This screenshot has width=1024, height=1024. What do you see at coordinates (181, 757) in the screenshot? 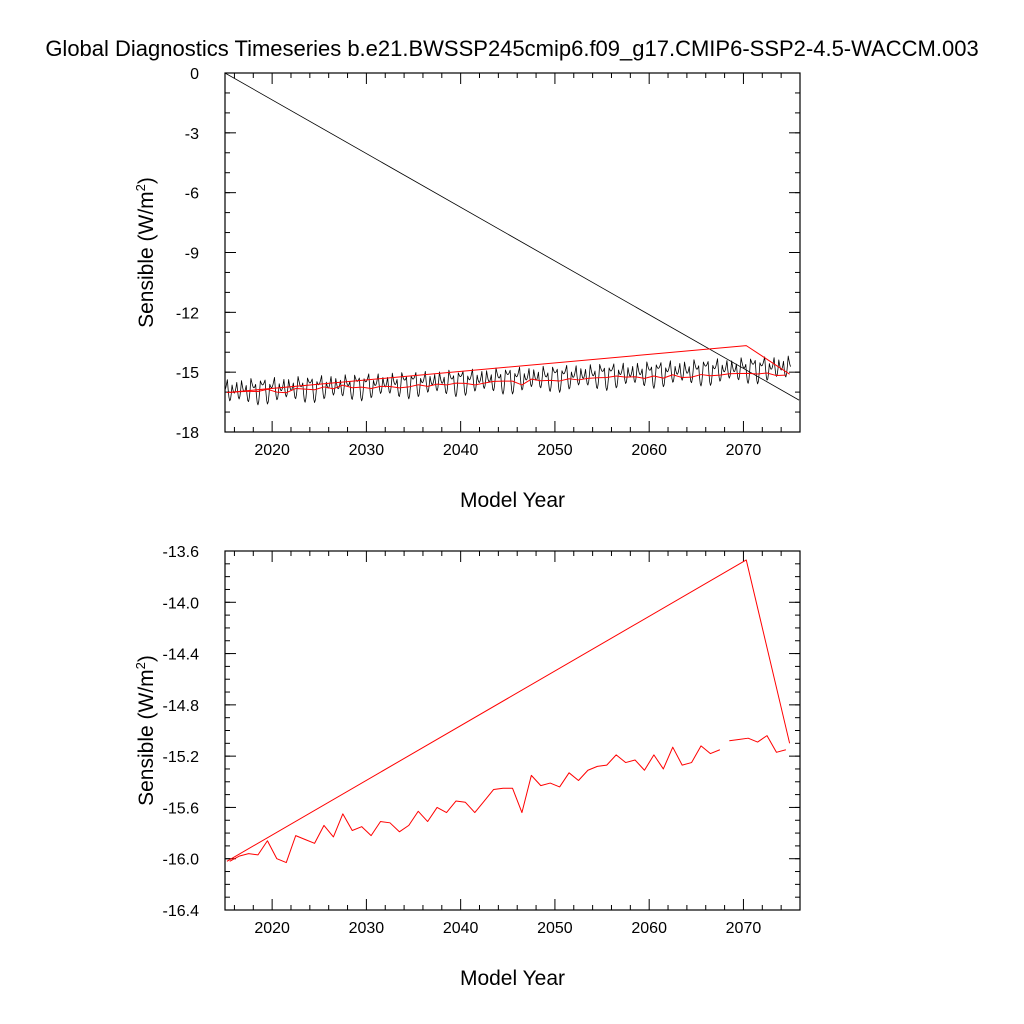
I see `y-tick-label: -15.2` at bounding box center [181, 757].